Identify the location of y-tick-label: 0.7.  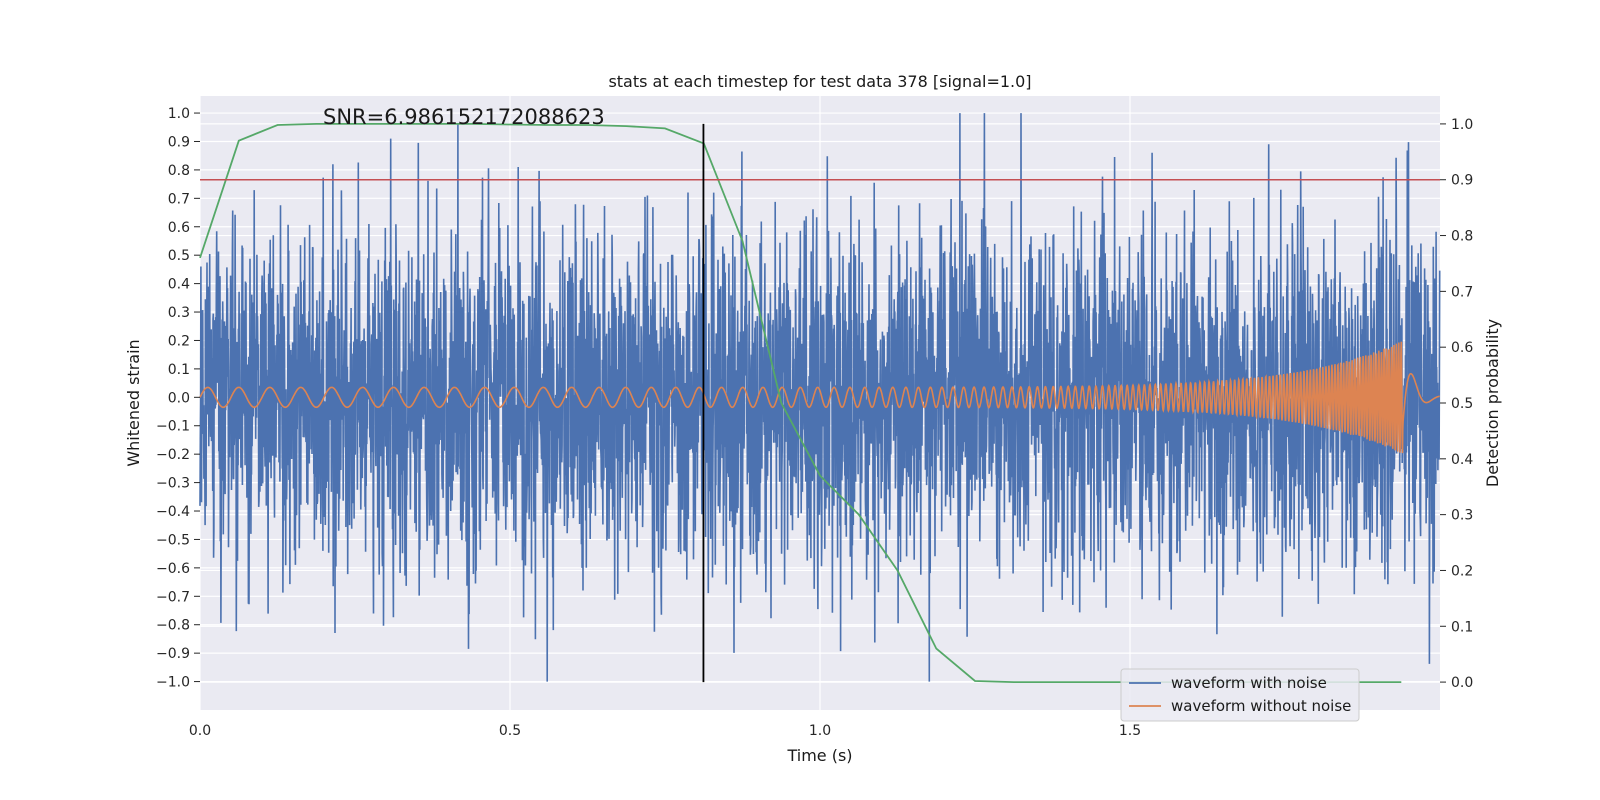
(179, 199).